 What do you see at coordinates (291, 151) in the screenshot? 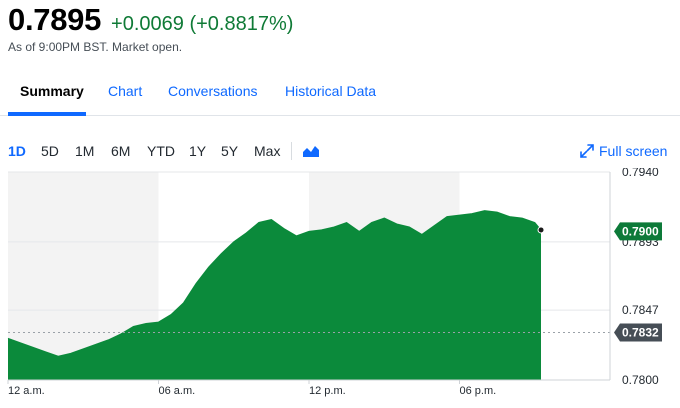
I see `toolbar-divider` at bounding box center [291, 151].